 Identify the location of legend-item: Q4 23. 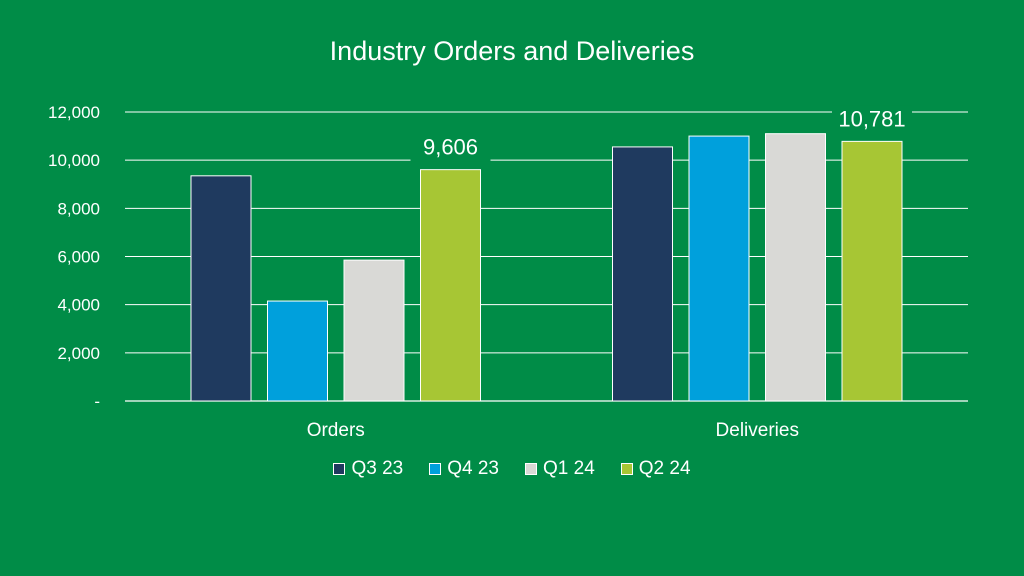
(464, 469).